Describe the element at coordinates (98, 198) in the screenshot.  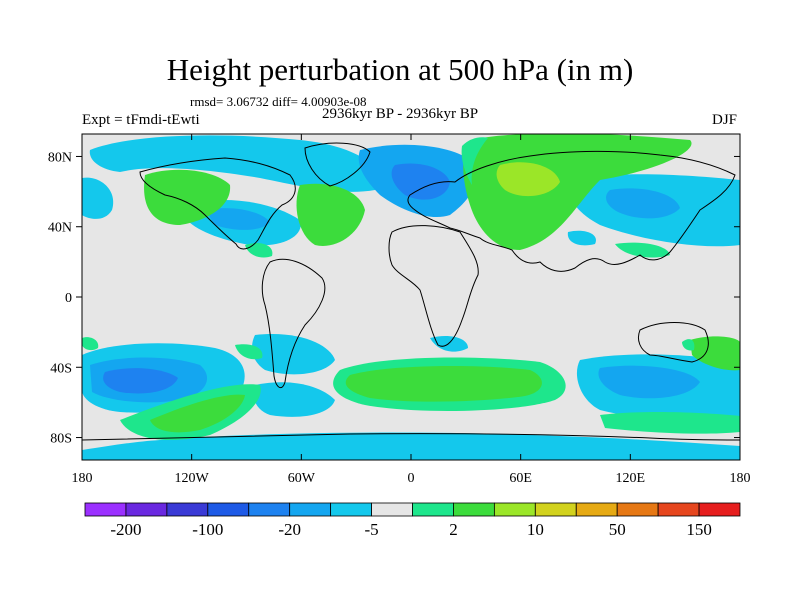
I see `neg-field-north-pacific-west` at that location.